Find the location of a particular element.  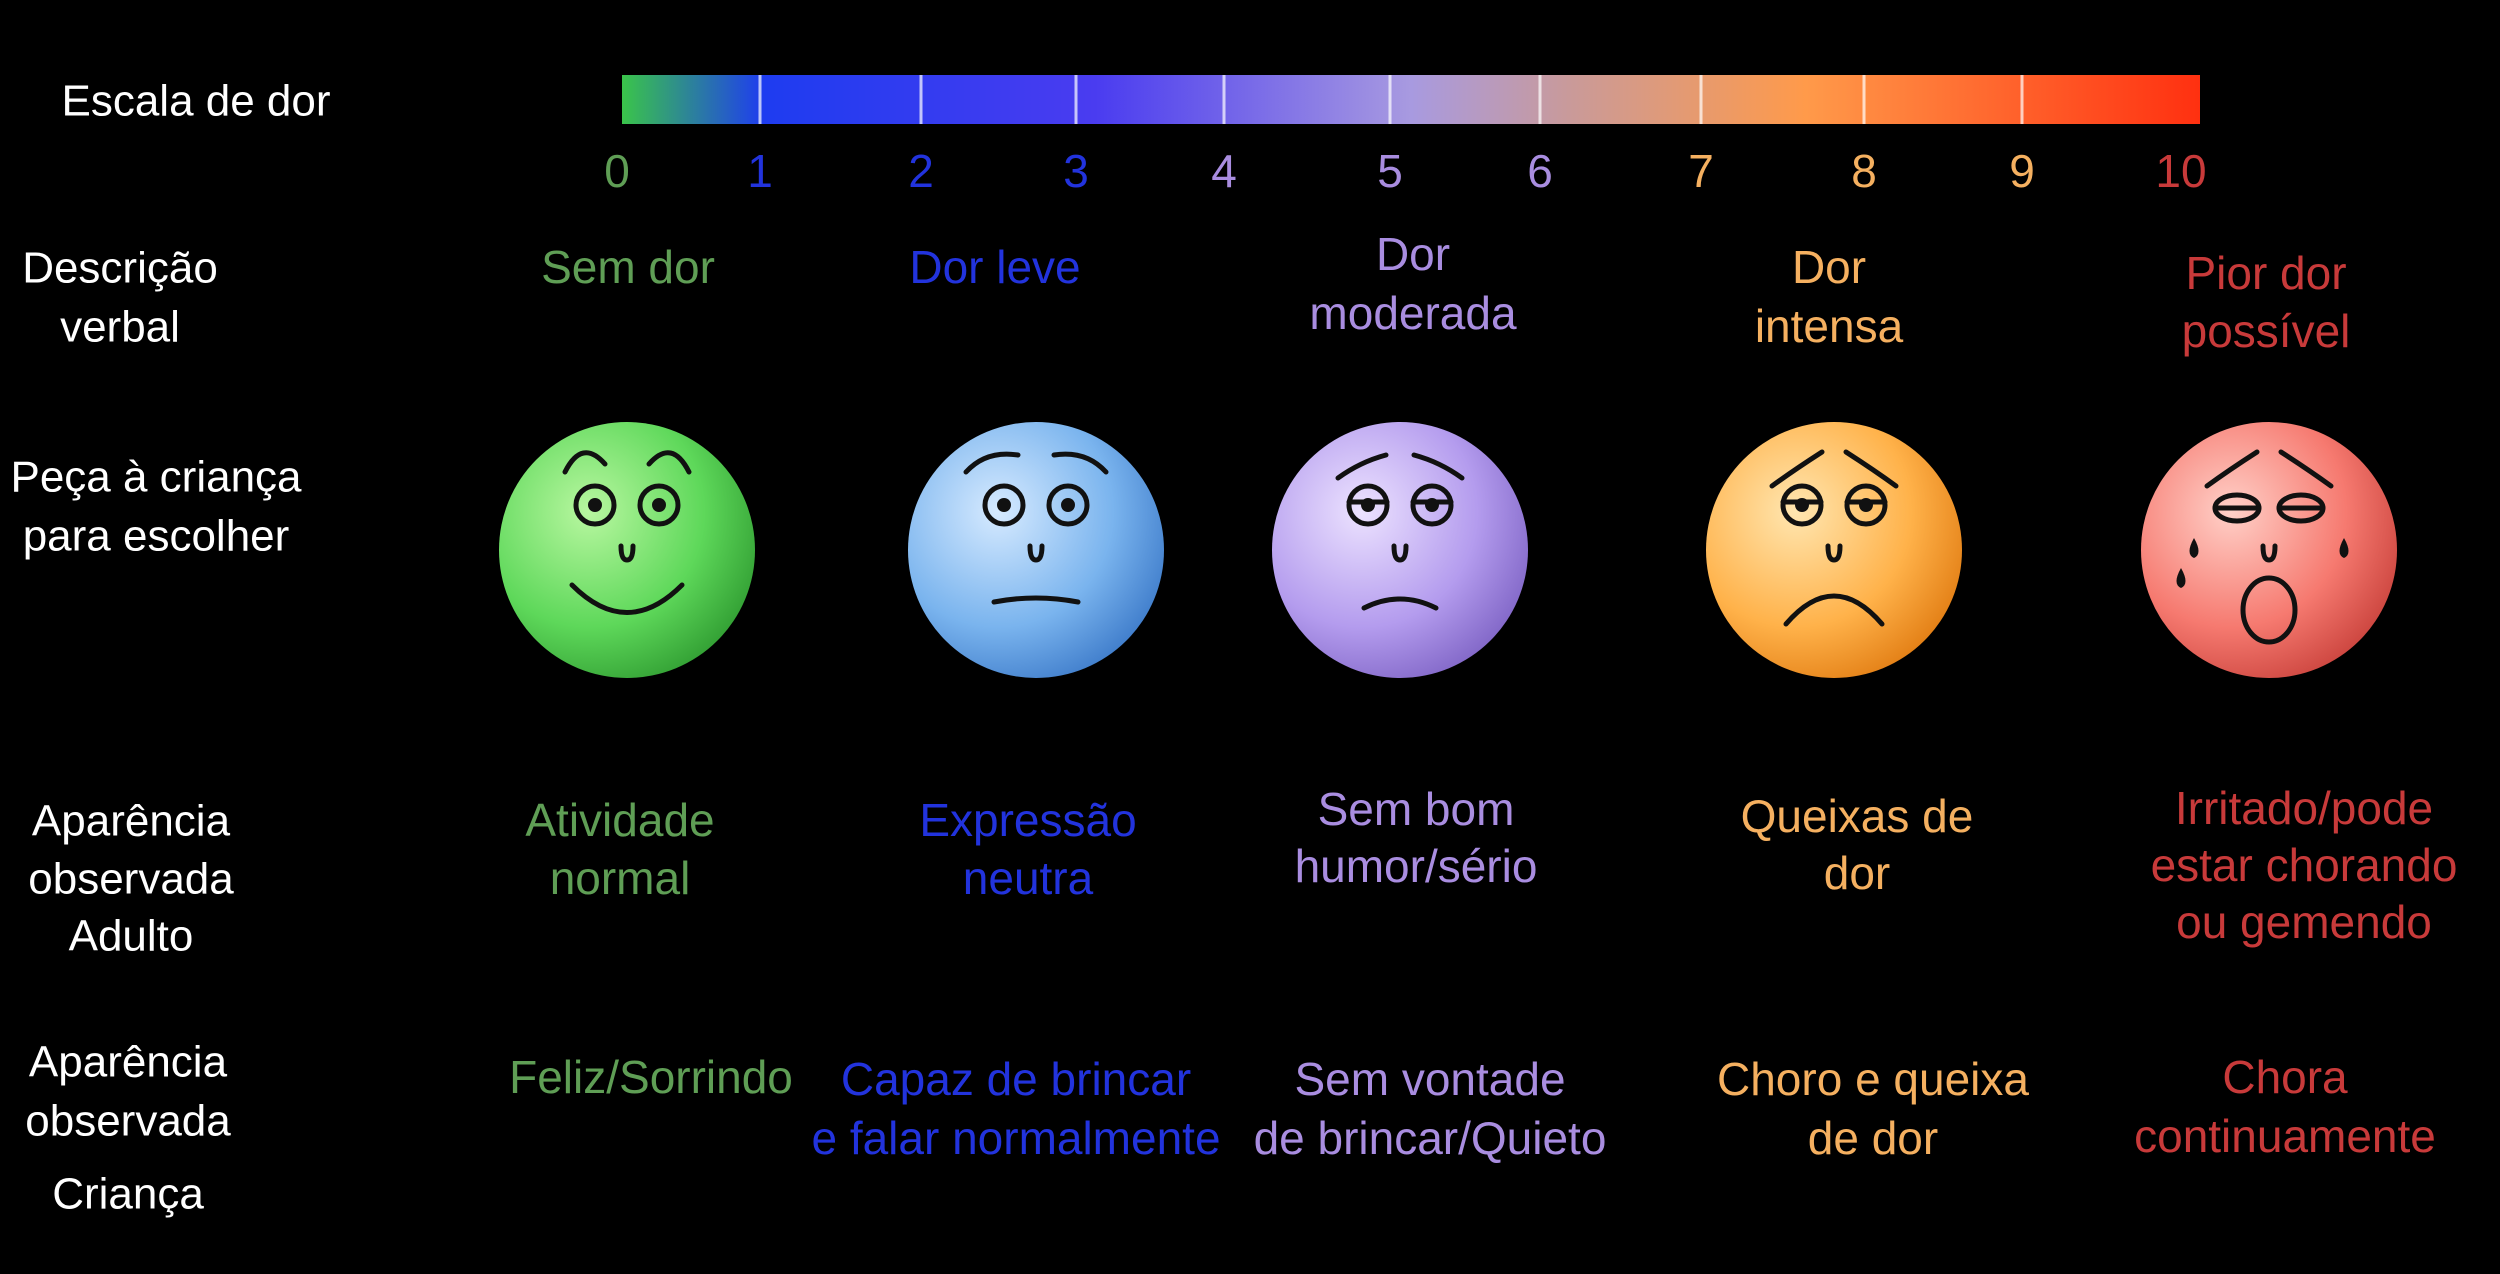

scale-tick-label: 4 is located at coordinates (1224, 171).